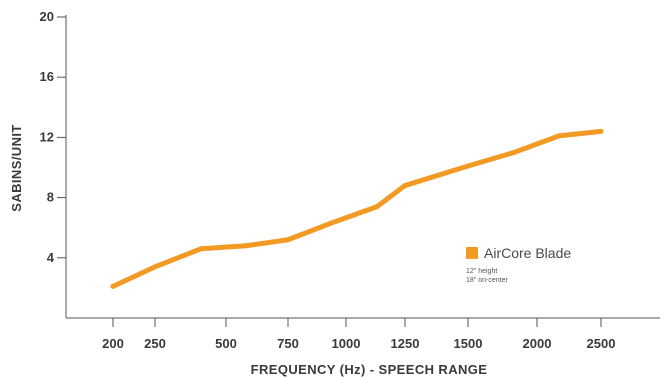 This screenshot has height=378, width=667. What do you see at coordinates (405, 343) in the screenshot?
I see `x-tick-label: 1250` at bounding box center [405, 343].